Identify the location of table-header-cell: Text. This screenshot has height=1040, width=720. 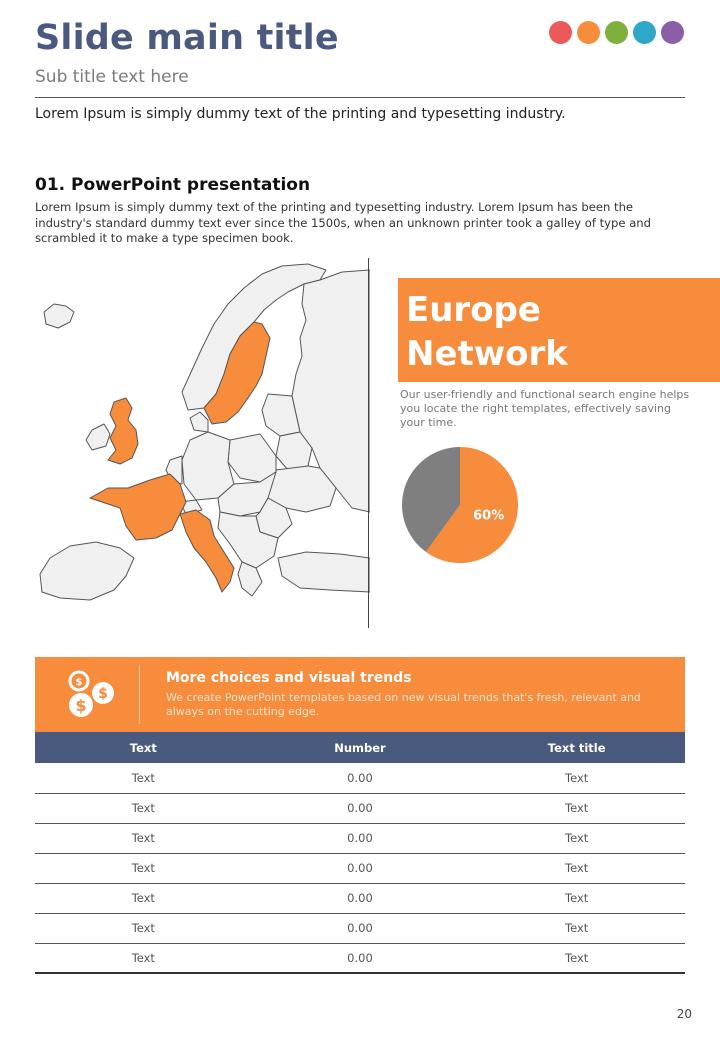
(143, 747).